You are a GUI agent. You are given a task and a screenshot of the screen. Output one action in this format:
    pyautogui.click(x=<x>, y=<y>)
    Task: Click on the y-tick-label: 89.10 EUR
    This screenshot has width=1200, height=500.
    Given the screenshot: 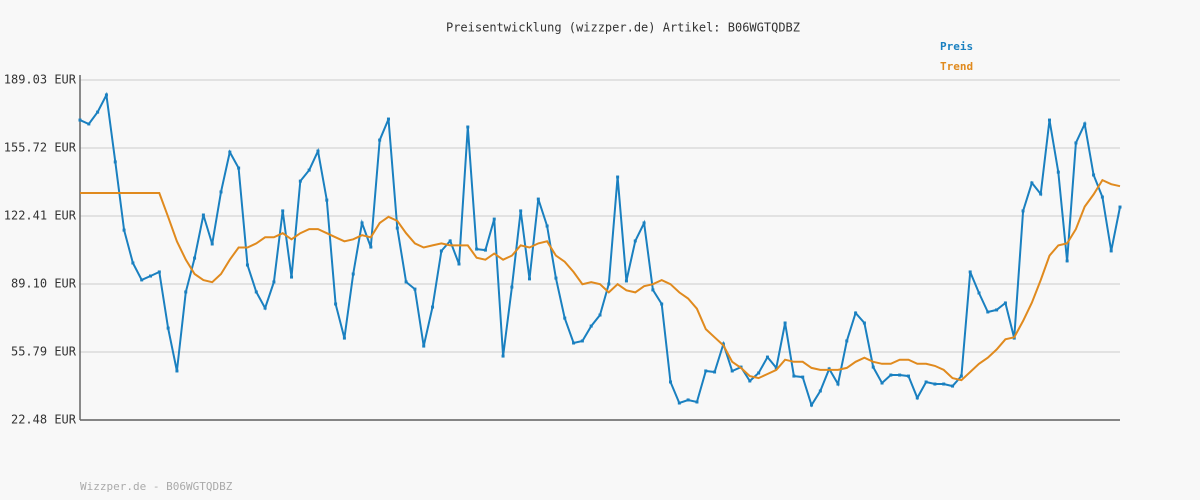 What is the action you would take?
    pyautogui.click(x=44, y=284)
    